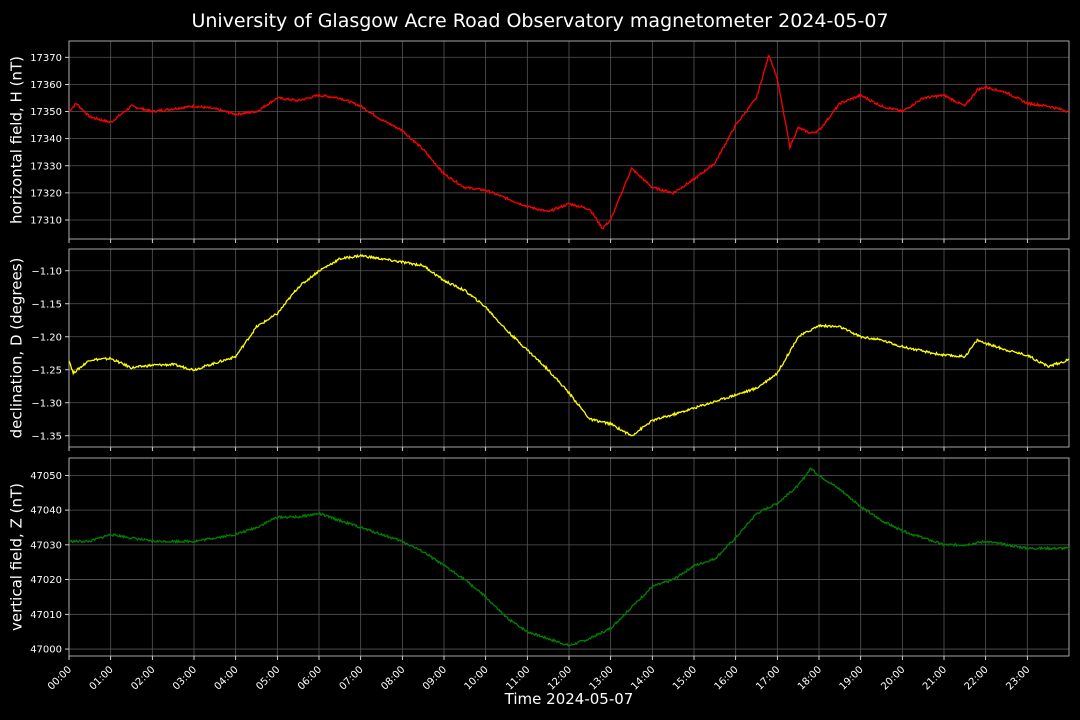 This screenshot has width=1080, height=720. What do you see at coordinates (560, 678) in the screenshot?
I see `x-tick-label: 12:00` at bounding box center [560, 678].